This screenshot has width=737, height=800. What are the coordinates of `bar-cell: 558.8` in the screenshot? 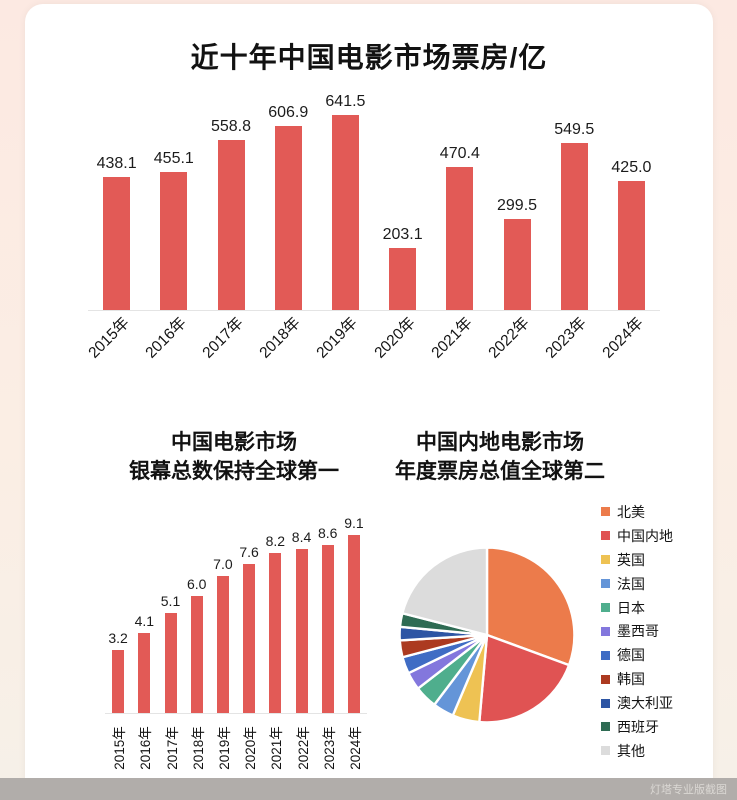 It's located at (230, 212).